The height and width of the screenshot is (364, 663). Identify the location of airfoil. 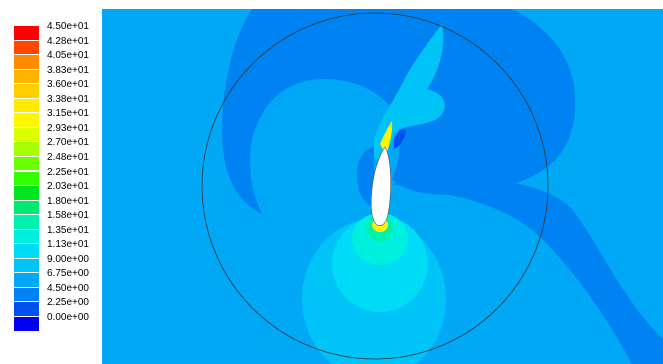
(380, 186).